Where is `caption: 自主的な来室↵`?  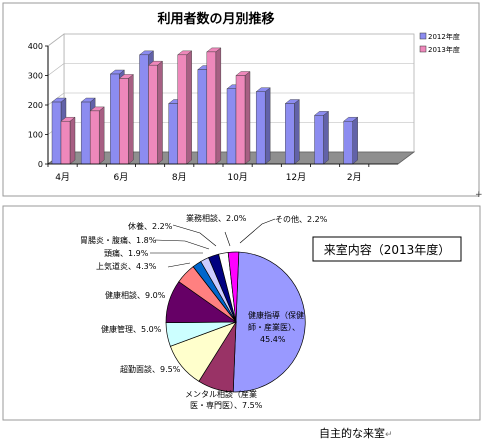 caption: 自主的な来室↵ is located at coordinates (356, 433).